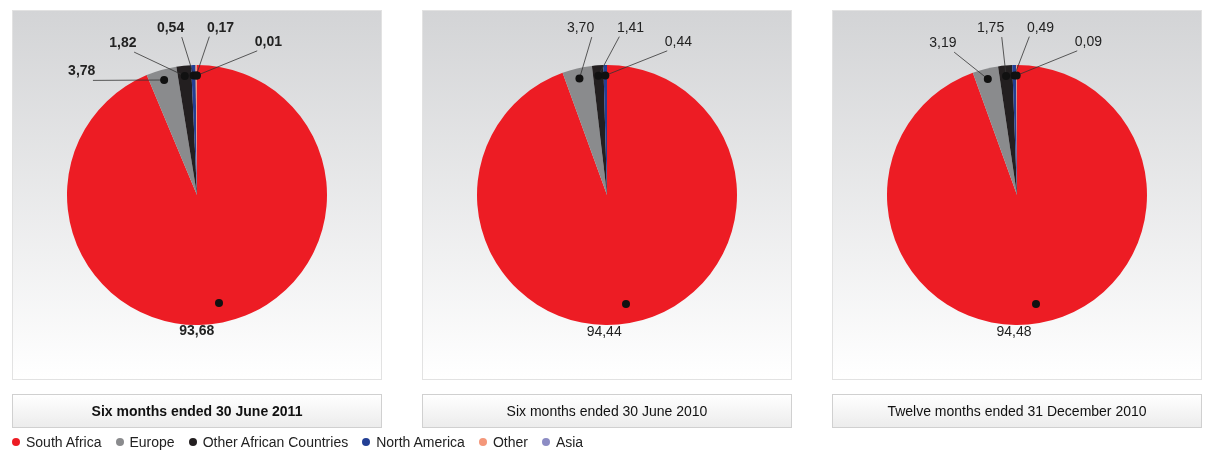  What do you see at coordinates (268, 40) in the screenshot?
I see `data-label: 0,01` at bounding box center [268, 40].